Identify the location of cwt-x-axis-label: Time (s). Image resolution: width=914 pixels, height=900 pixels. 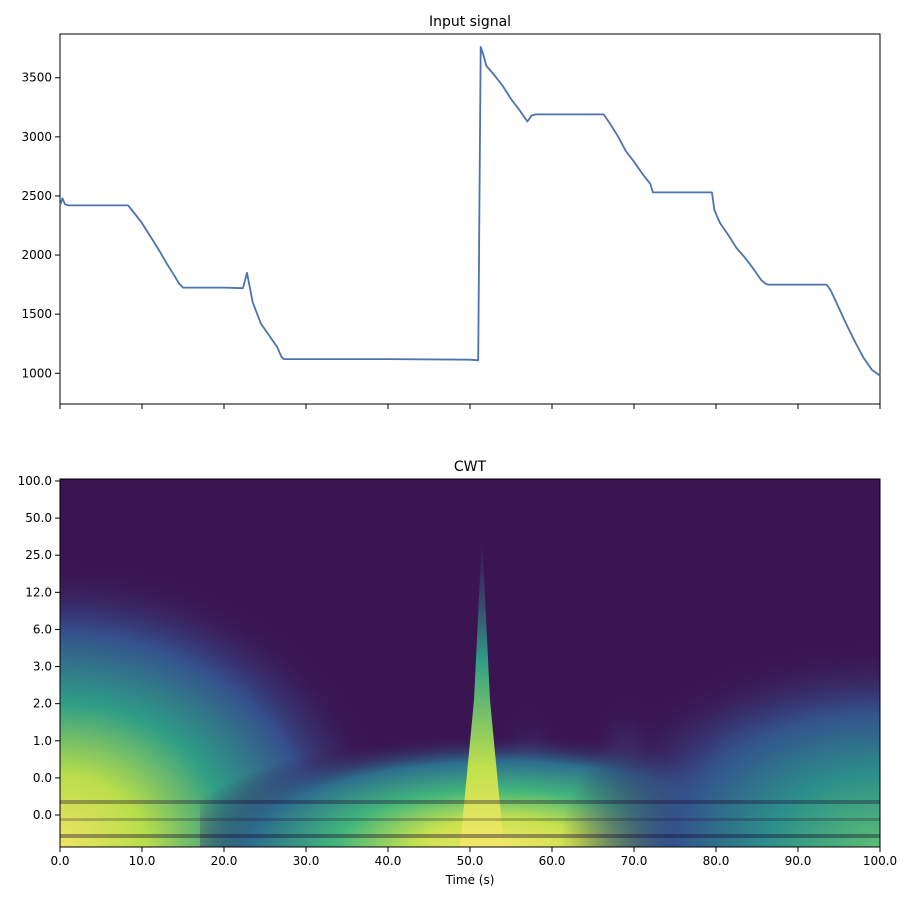
(470, 880).